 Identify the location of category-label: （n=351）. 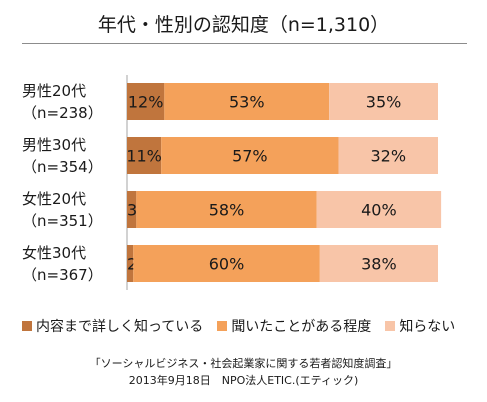
(62, 221).